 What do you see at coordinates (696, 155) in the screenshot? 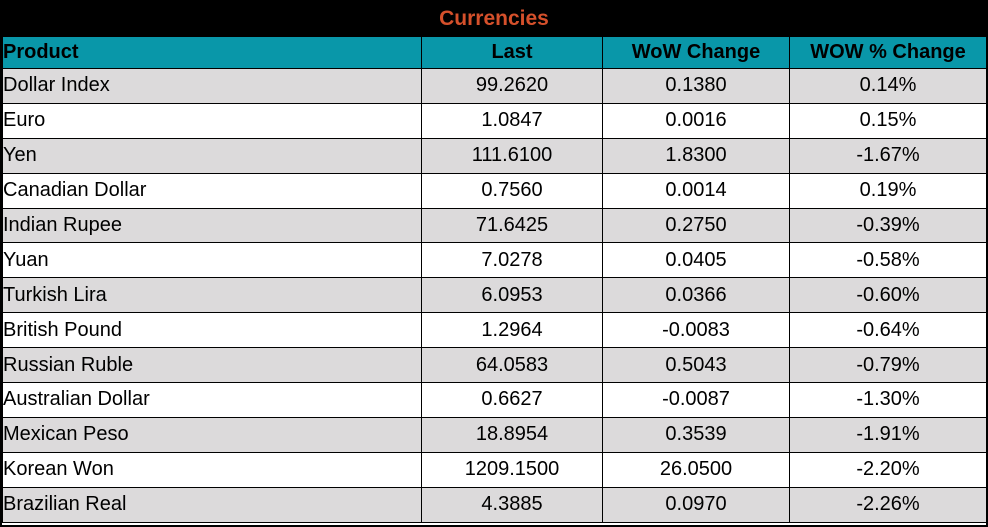
I see `wow-change-cell: 1.8300` at bounding box center [696, 155].